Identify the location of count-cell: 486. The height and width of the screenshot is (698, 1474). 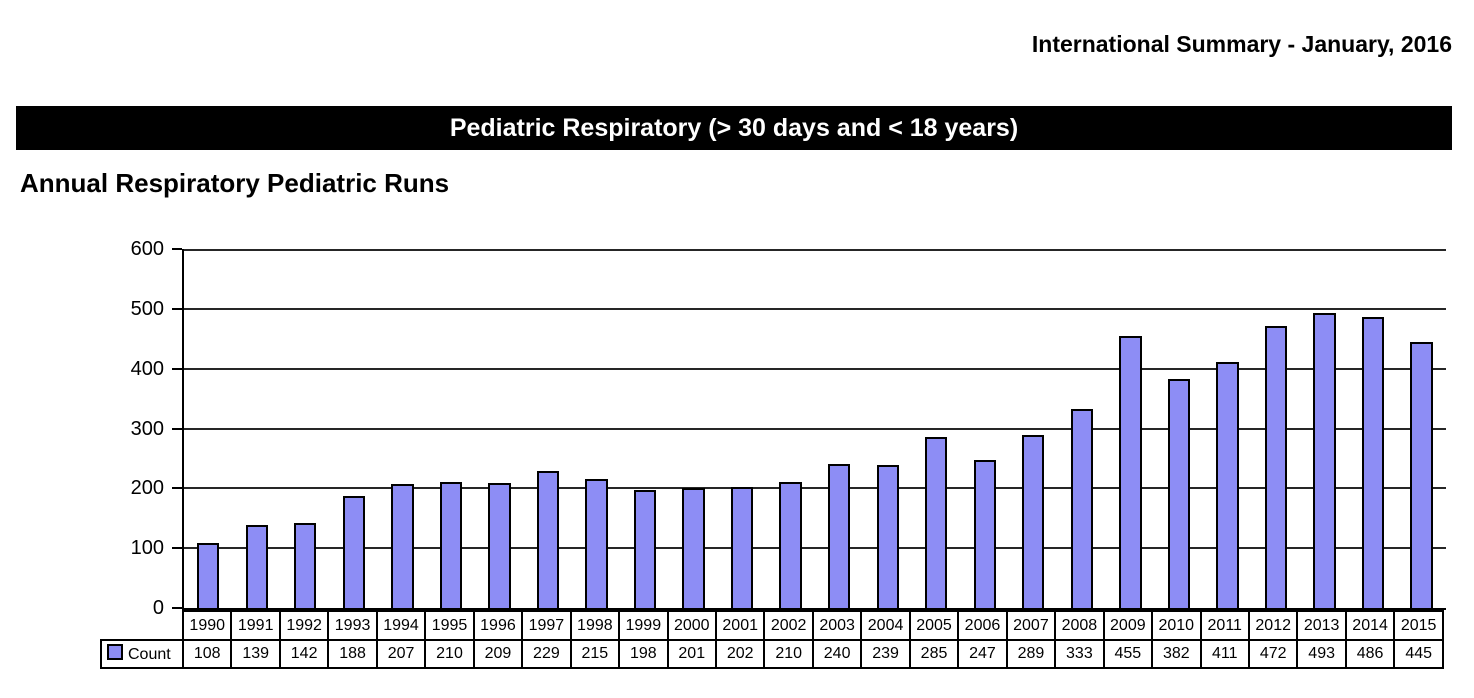
(1370, 654).